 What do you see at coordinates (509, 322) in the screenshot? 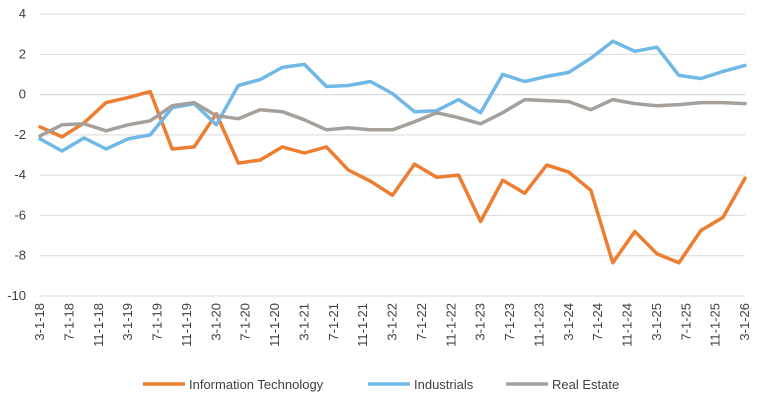
I see `x-tick-label: 7-1-23` at bounding box center [509, 322].